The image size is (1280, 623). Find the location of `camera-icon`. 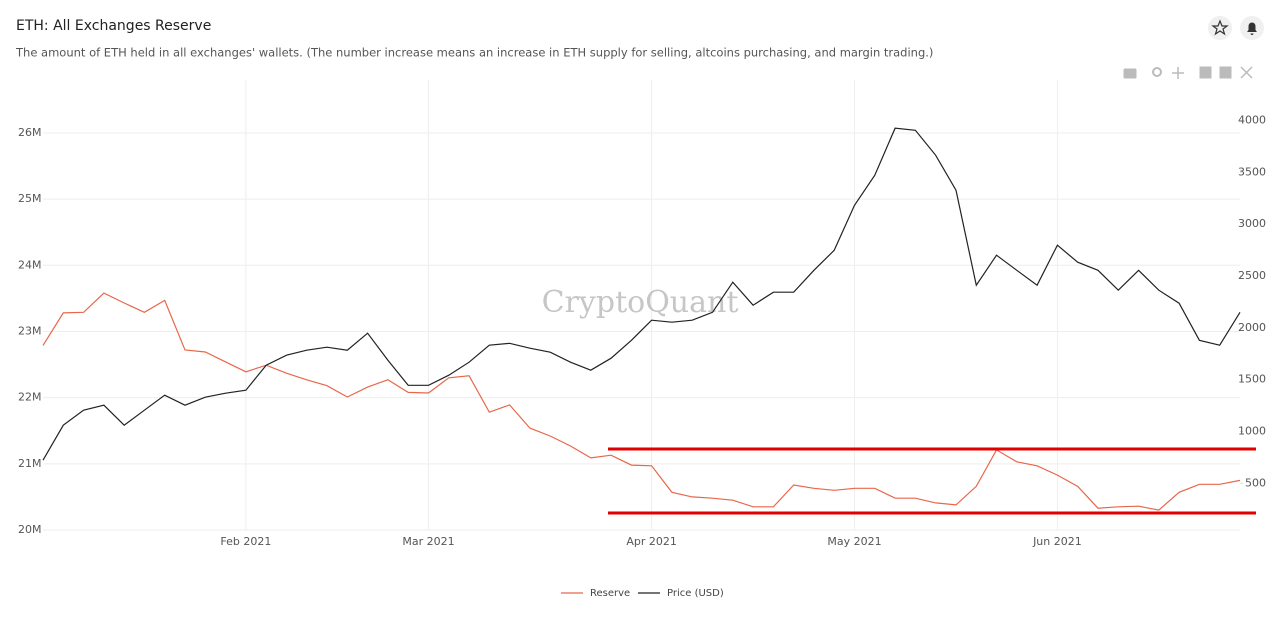

camera-icon is located at coordinates (1130, 73).